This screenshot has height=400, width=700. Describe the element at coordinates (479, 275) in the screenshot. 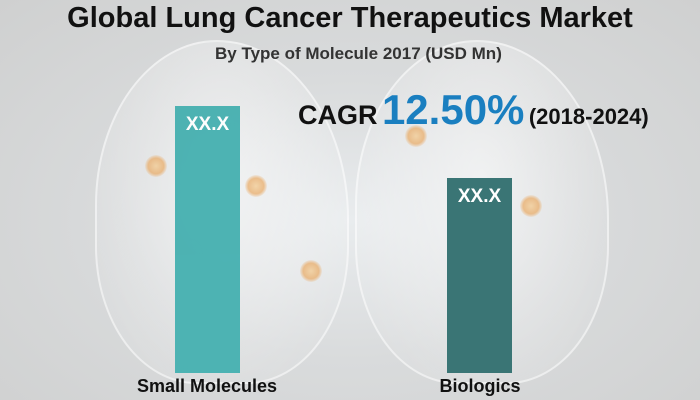

I see `bar-biologics: XX.X` at that location.